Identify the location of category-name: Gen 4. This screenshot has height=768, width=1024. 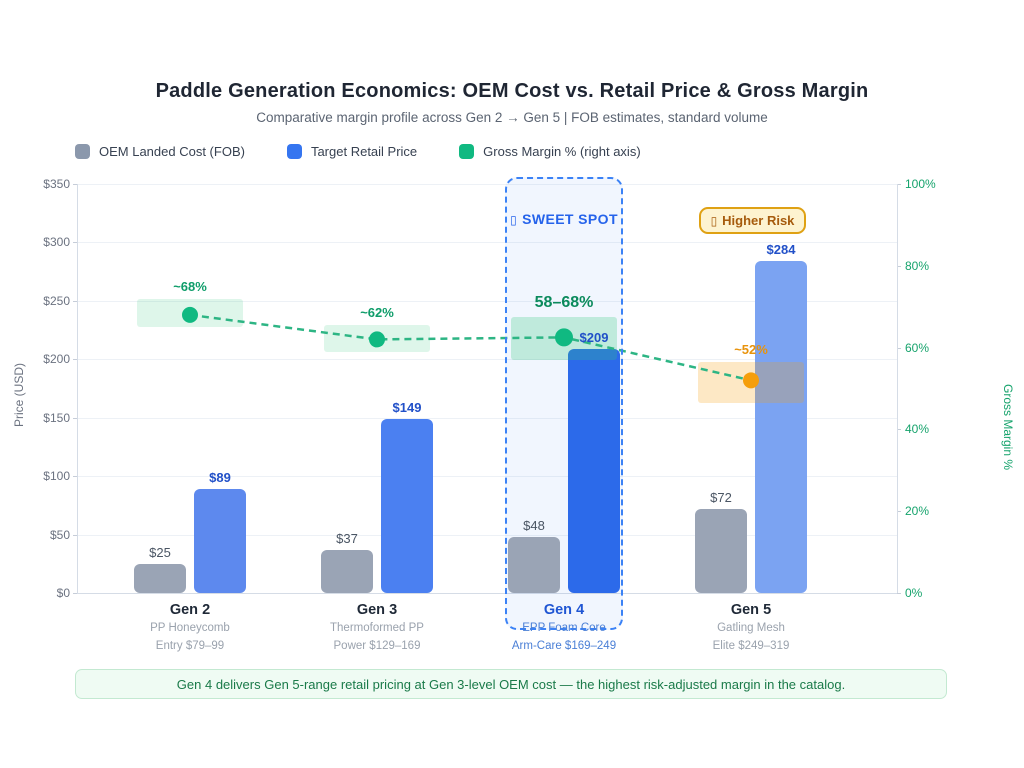
(564, 610).